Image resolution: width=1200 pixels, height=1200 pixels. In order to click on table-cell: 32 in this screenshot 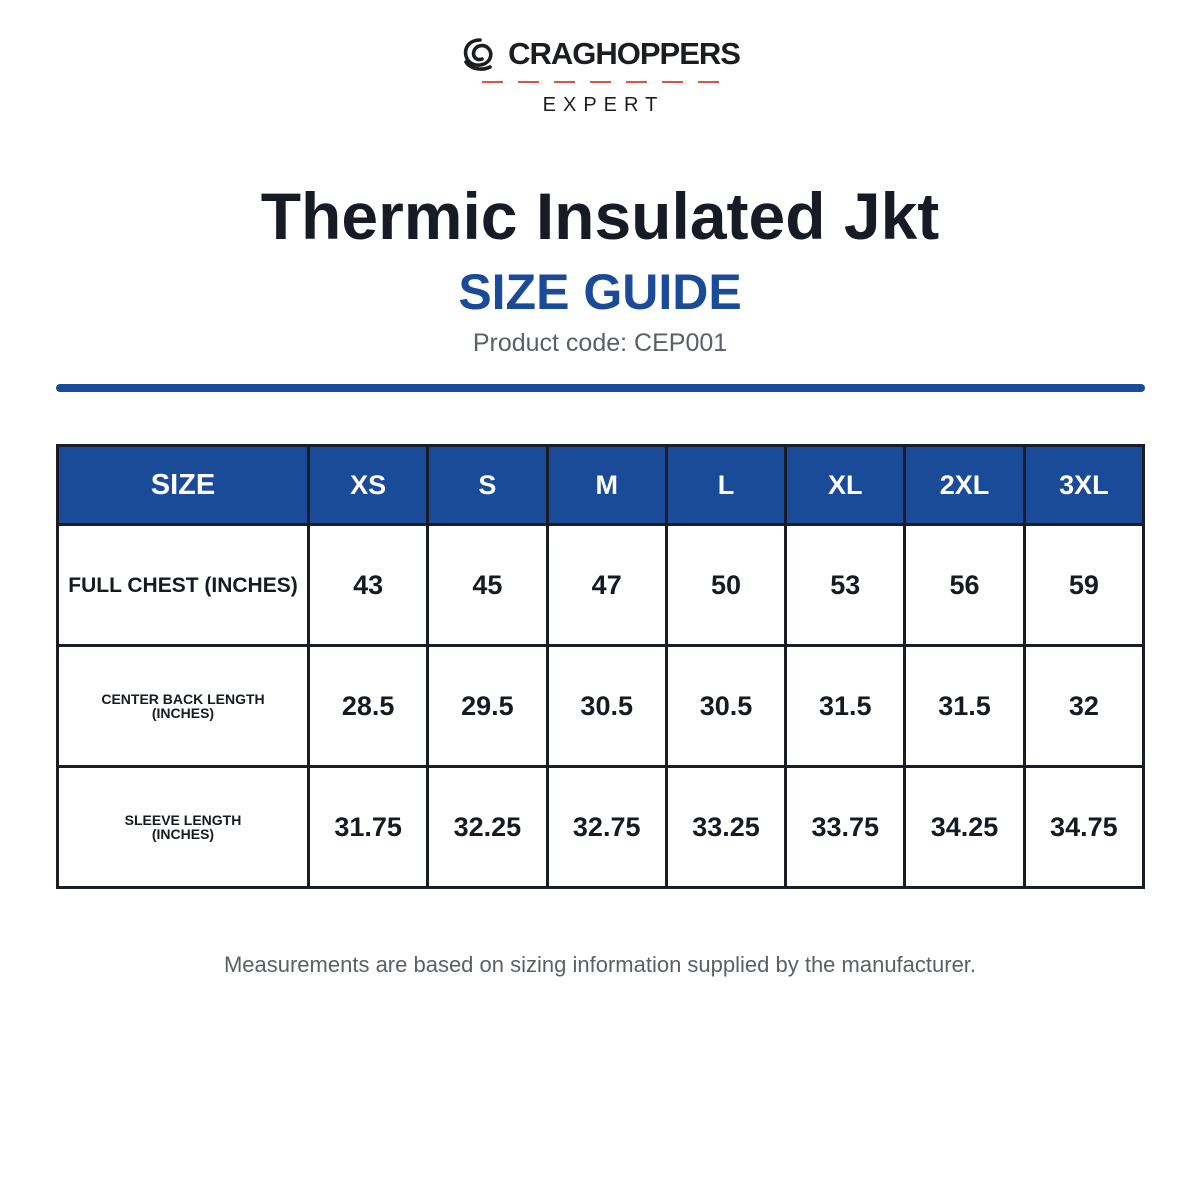, I will do `click(1084, 706)`.